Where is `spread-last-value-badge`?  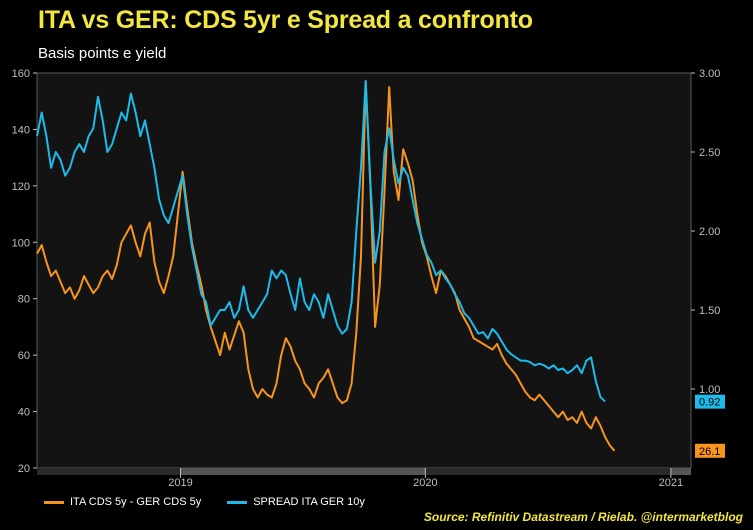 spread-last-value-badge is located at coordinates (710, 401).